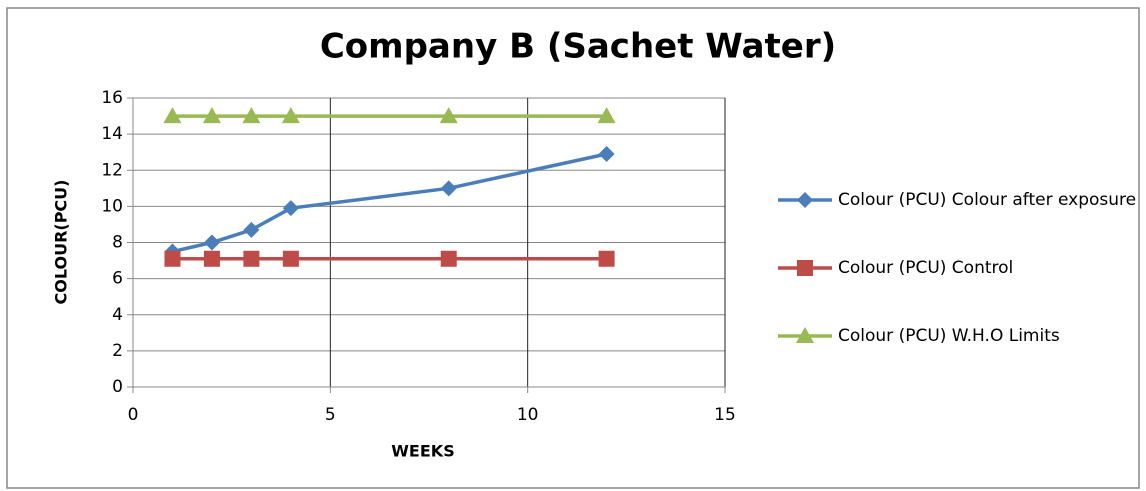 This screenshot has height=491, width=1146. Describe the element at coordinates (422, 451) in the screenshot. I see `x-axis-title: WEEKS` at that location.